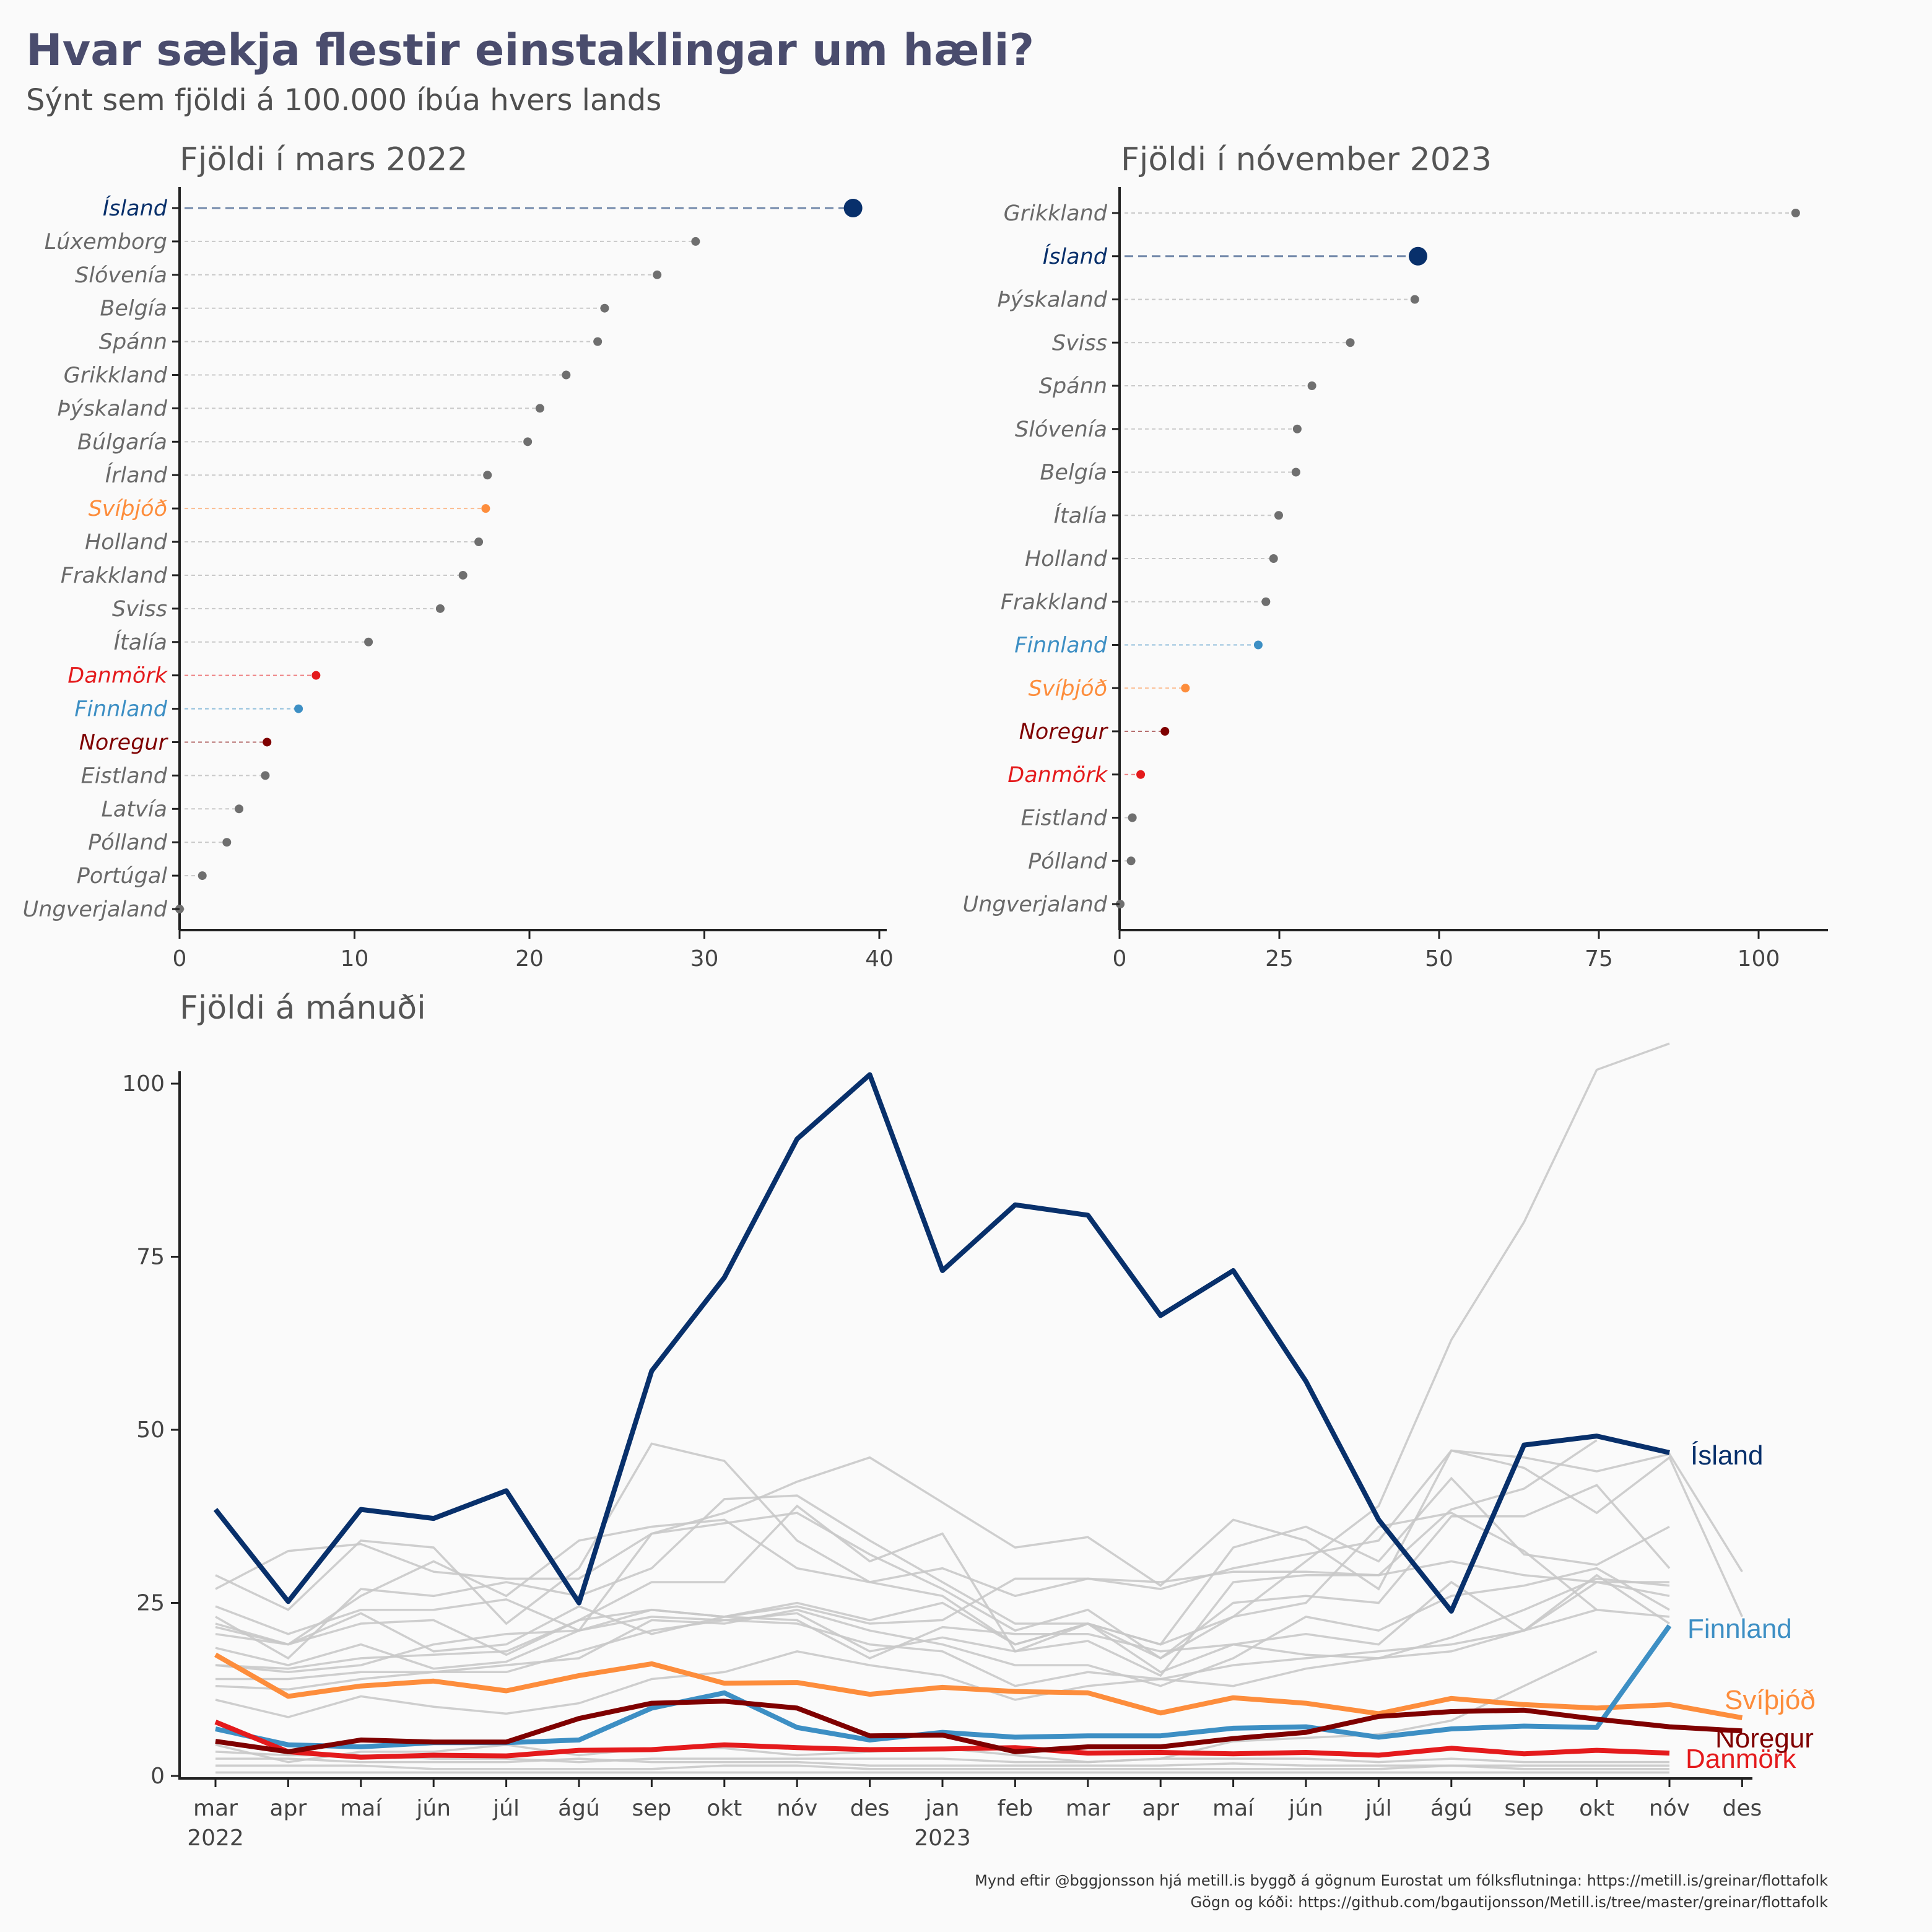 The image size is (1932, 1932). I want to click on dot-noregur, so click(267, 742).